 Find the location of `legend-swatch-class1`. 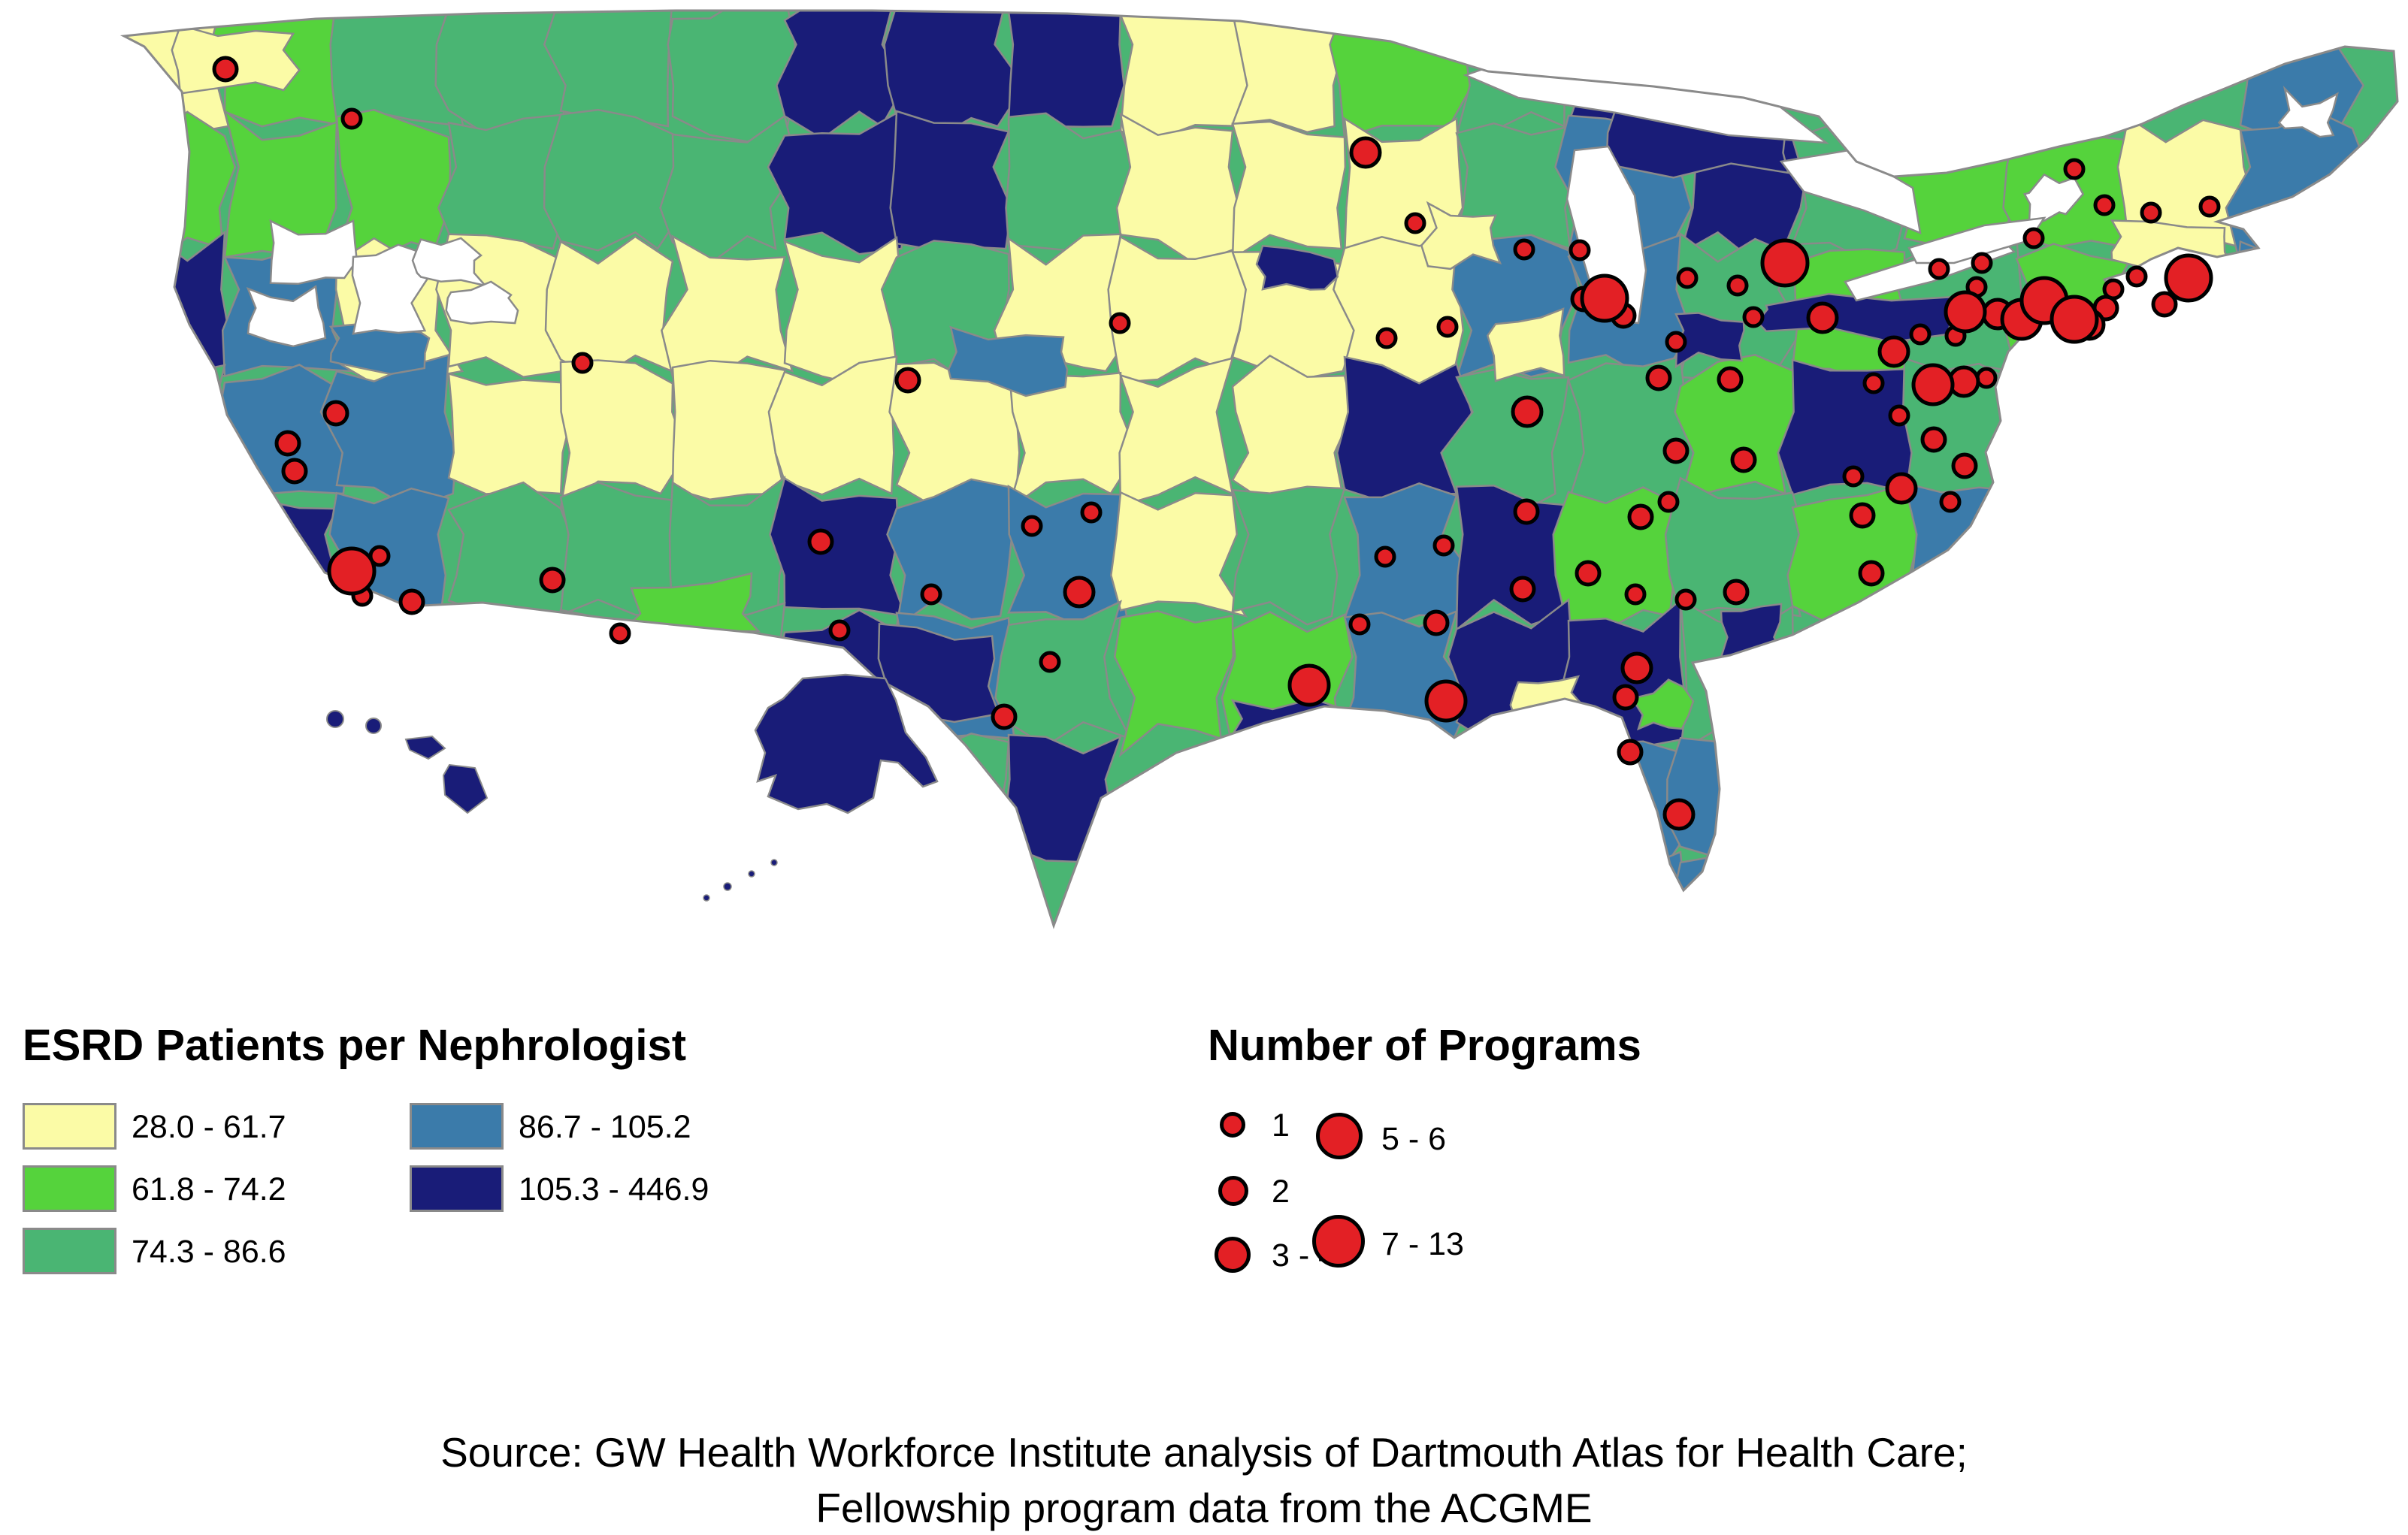

legend-swatch-class1 is located at coordinates (69, 1126).